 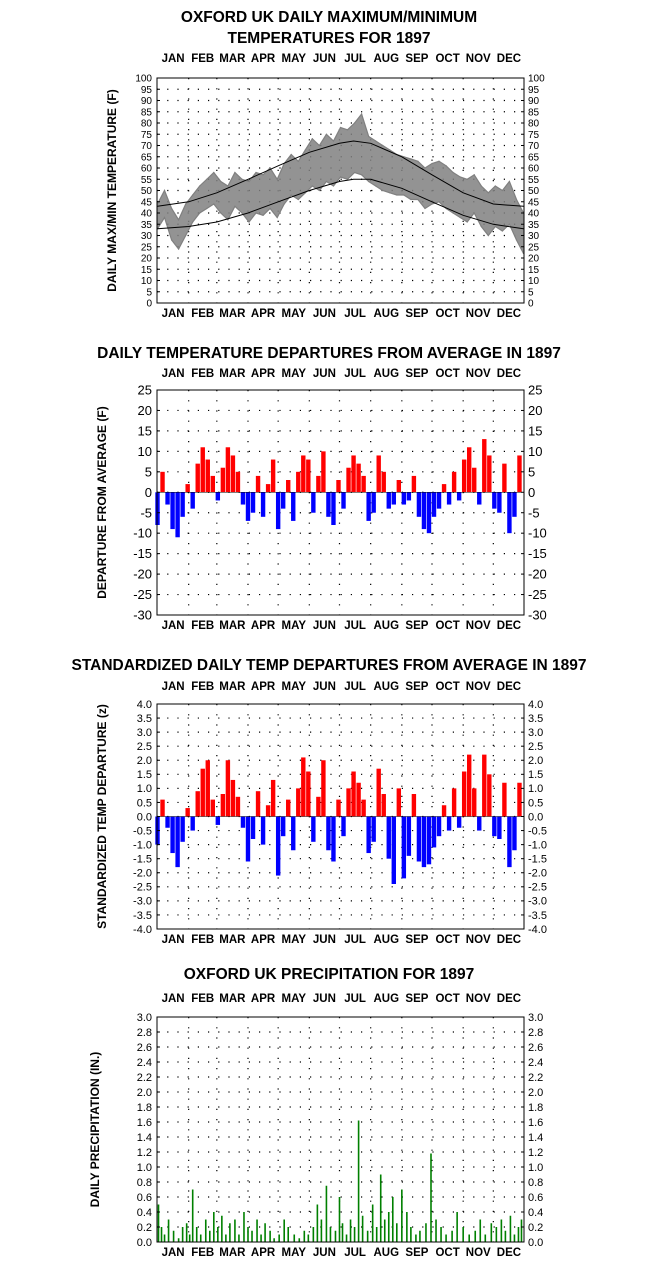 I want to click on y-tick-label-left: 10, so click(x=145, y=451).